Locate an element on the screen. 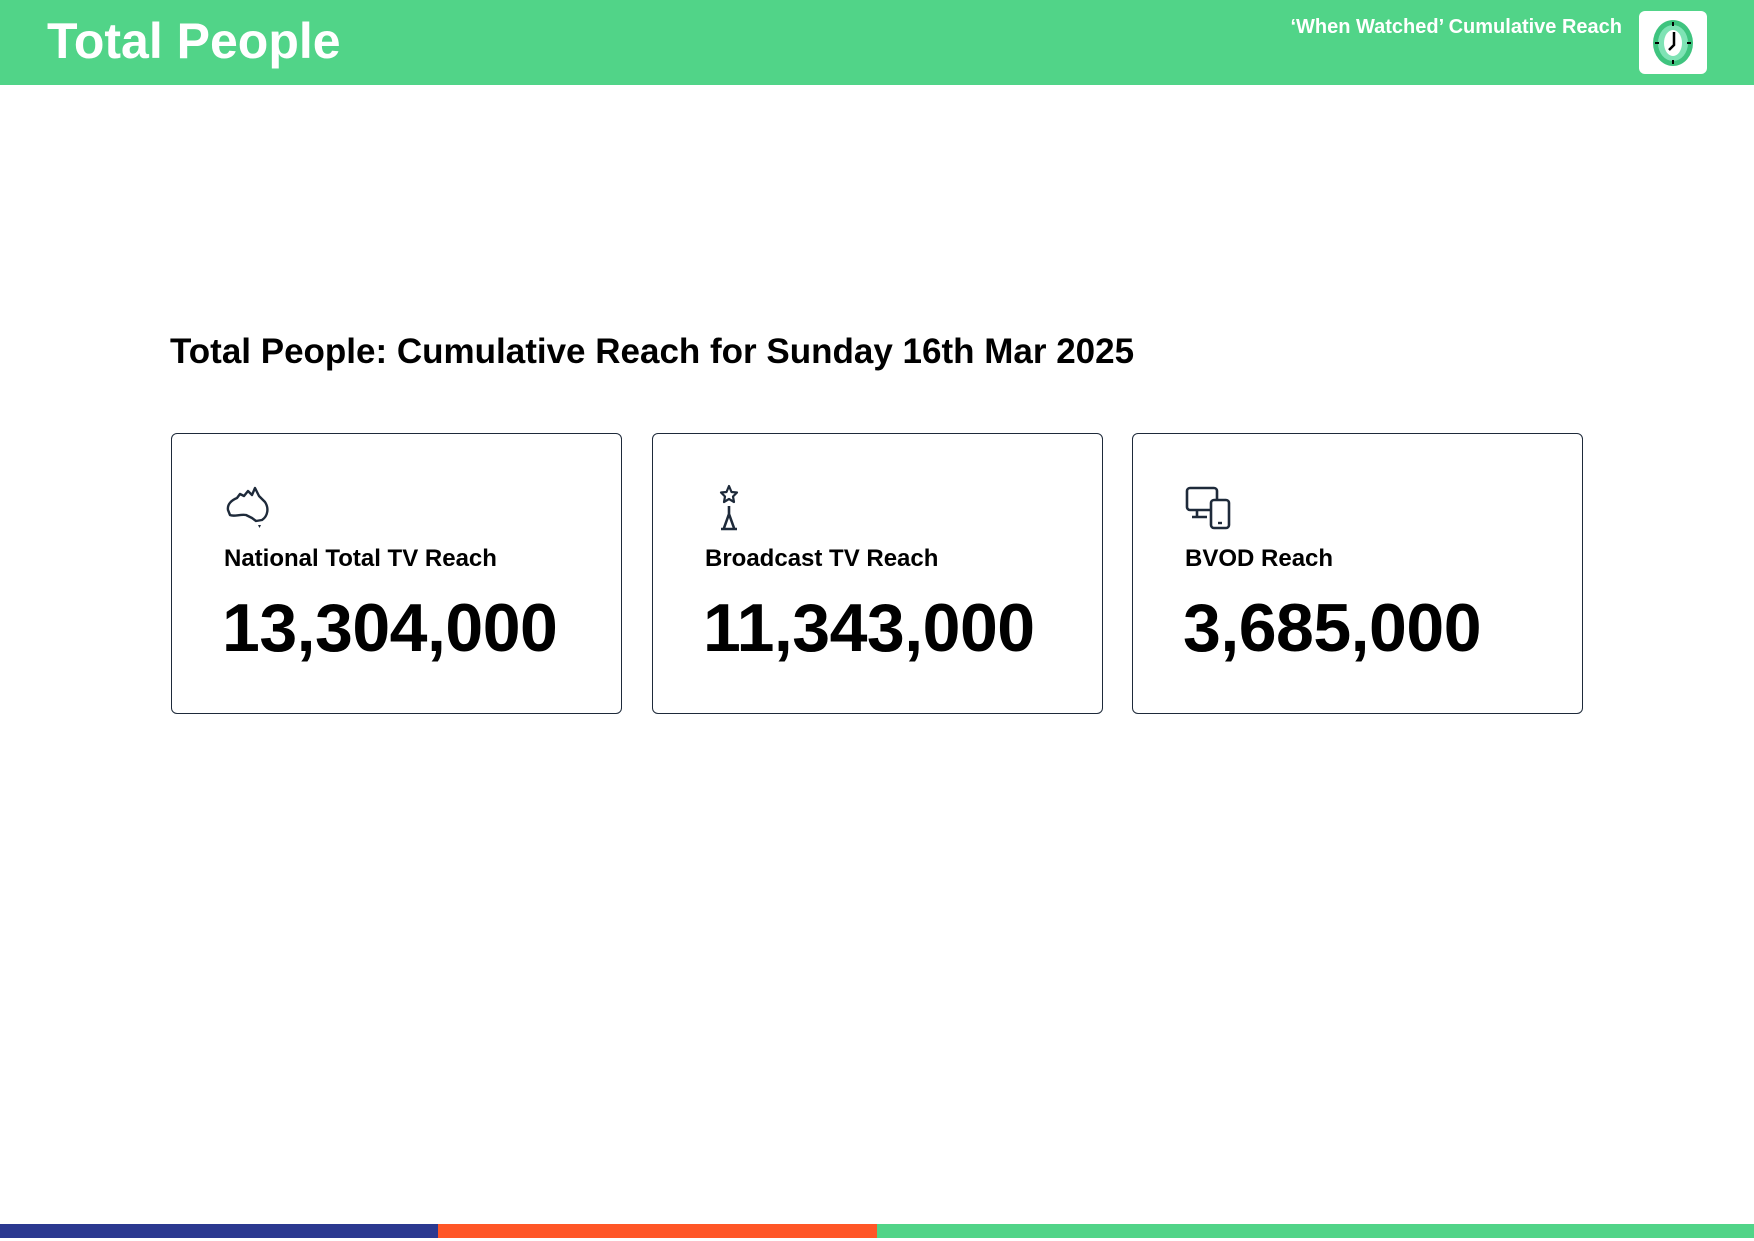  australia-map-icon is located at coordinates (247, 507).